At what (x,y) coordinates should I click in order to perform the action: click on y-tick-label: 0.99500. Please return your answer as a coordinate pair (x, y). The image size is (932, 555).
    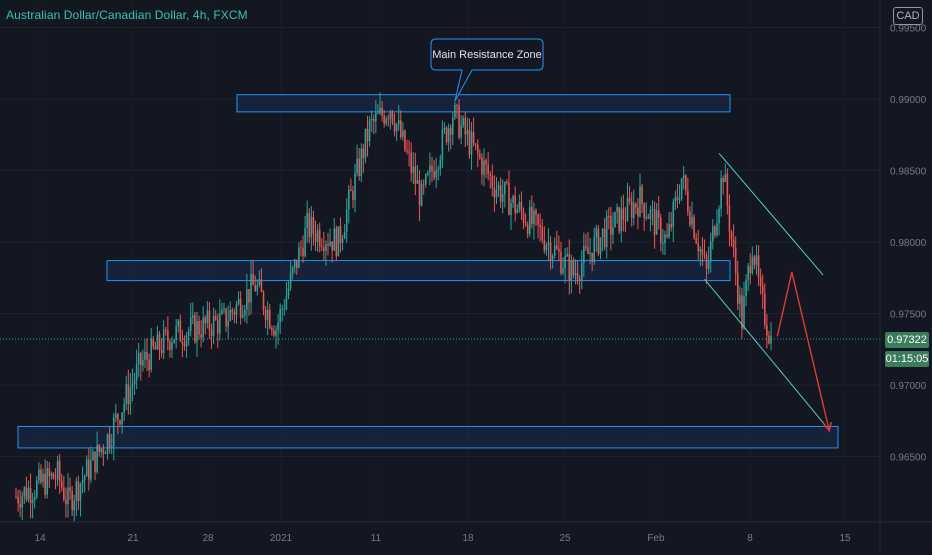
    Looking at the image, I should click on (908, 29).